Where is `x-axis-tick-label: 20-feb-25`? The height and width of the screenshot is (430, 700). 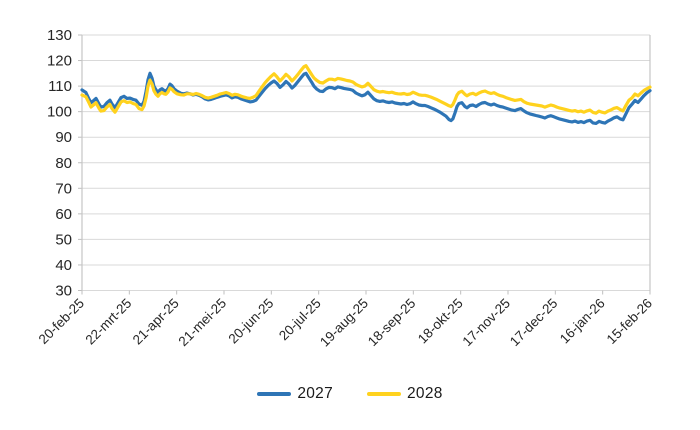 x-axis-tick-label: 20-feb-25 is located at coordinates (61, 321).